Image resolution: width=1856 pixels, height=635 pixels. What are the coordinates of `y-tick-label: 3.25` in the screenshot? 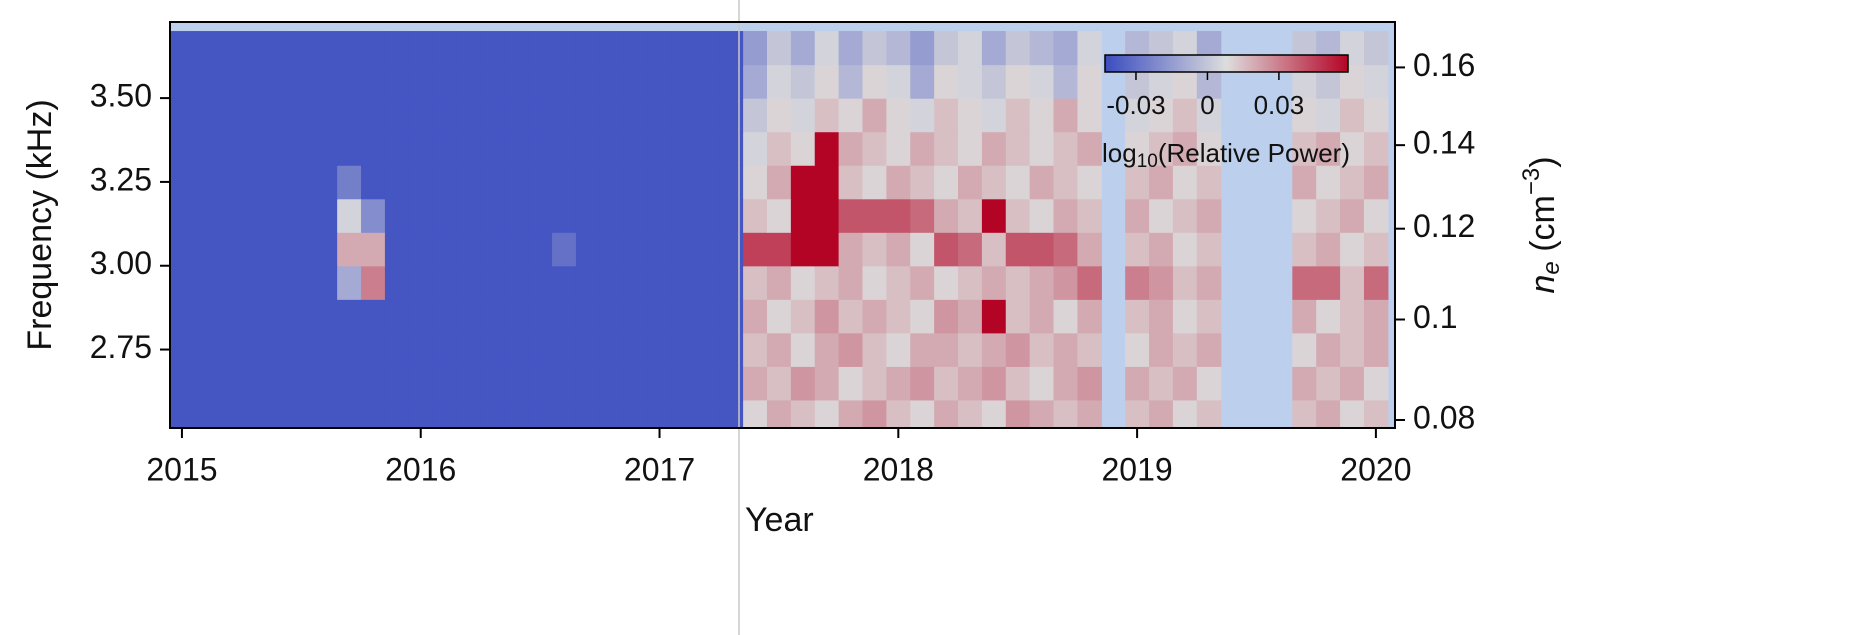 It's located at (121, 179).